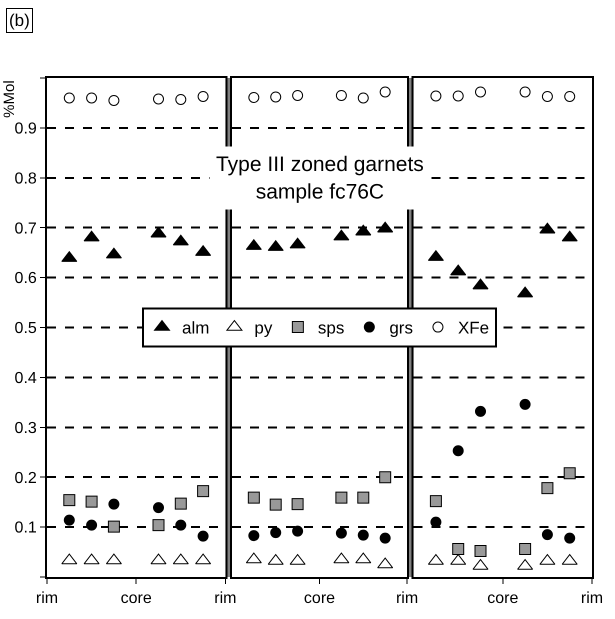 The width and height of the screenshot is (615, 619). I want to click on legend-label: grs, so click(401, 328).